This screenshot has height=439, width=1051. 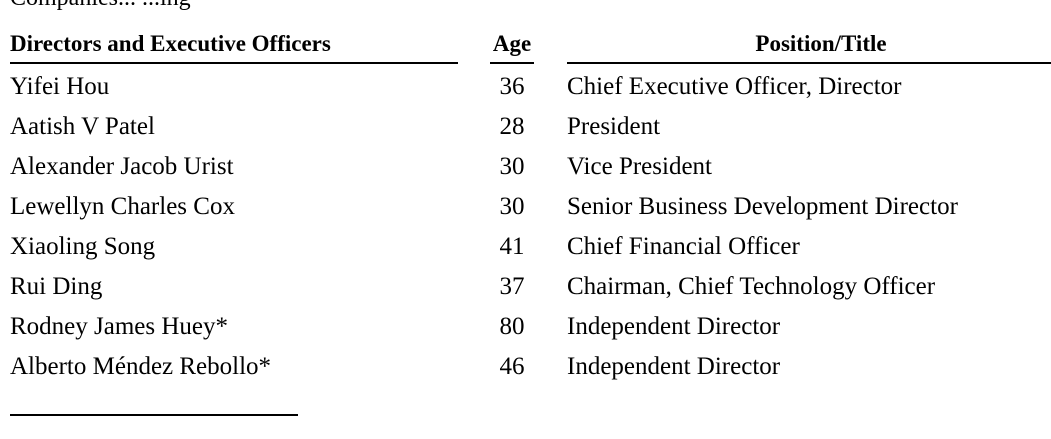 What do you see at coordinates (751, 286) in the screenshot?
I see `director-position: Chairman, Chief Technology Officer` at bounding box center [751, 286].